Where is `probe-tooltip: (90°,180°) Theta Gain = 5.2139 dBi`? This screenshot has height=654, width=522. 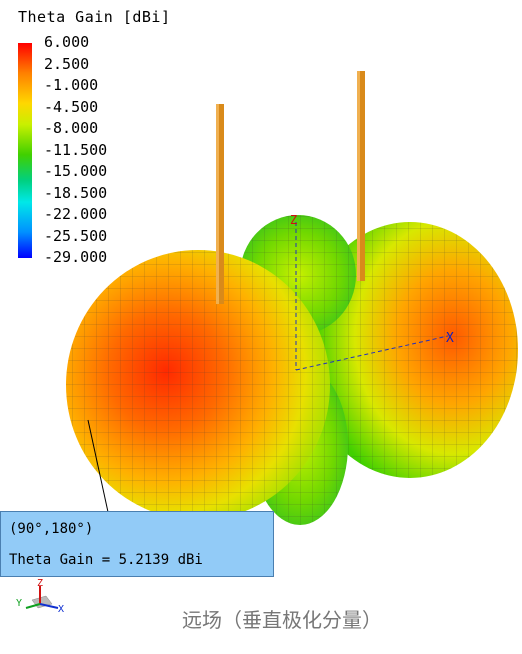
probe-tooltip: (90°,180°) Theta Gain = 5.2139 dBi is located at coordinates (137, 544).